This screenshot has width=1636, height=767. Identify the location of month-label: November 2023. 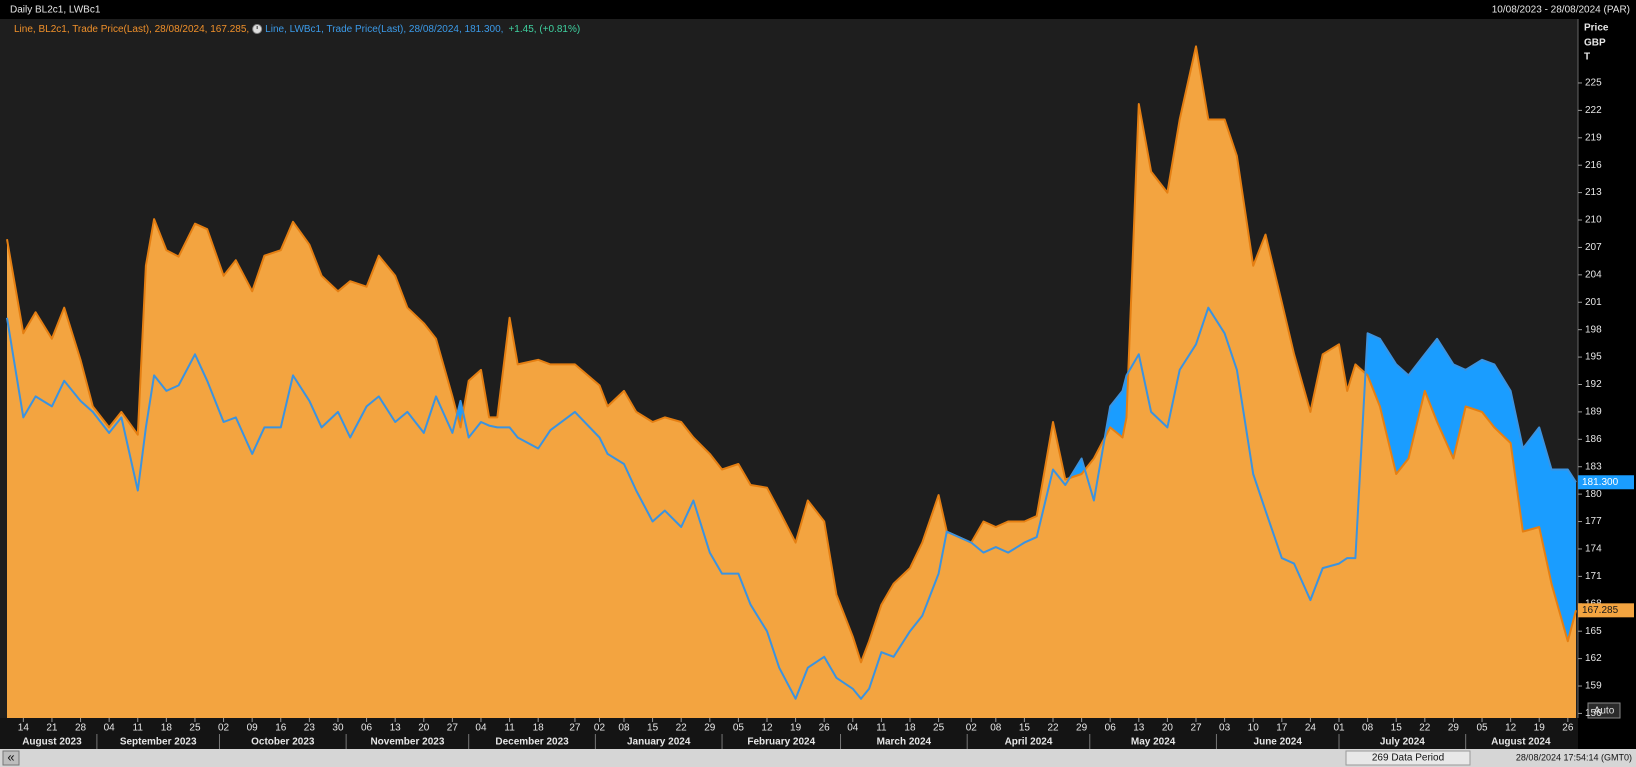
(407, 742).